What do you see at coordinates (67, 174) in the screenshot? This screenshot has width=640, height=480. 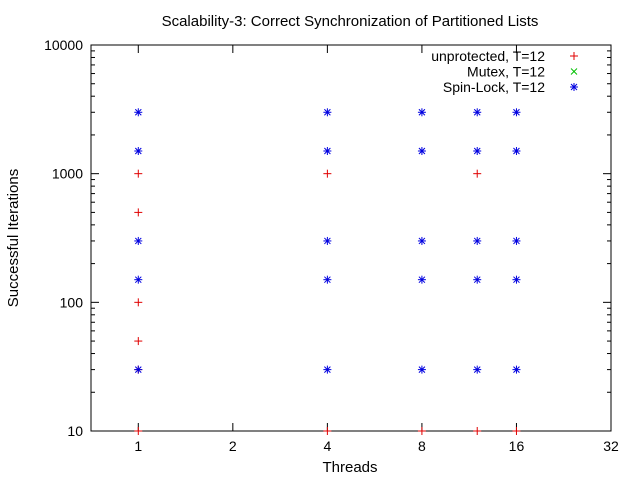 I see `y-tick-label: 1000` at bounding box center [67, 174].